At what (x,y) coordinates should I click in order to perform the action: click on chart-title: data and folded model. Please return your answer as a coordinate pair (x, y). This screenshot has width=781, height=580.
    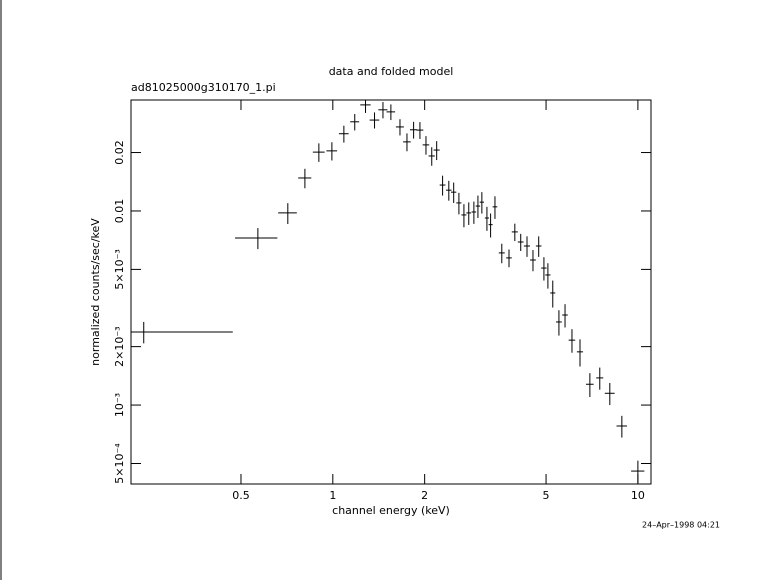
    Looking at the image, I should click on (391, 71).